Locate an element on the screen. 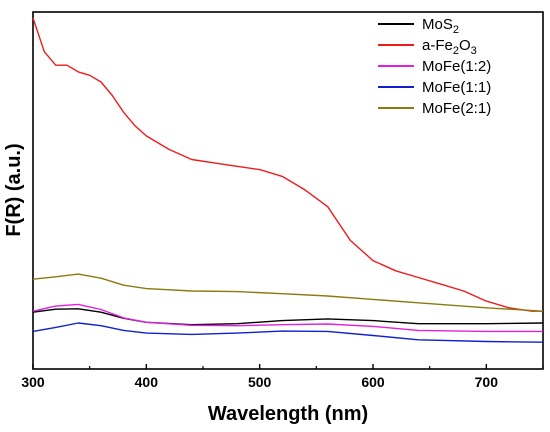  legend-label-4: MoFe(2:1) is located at coordinates (456, 108).